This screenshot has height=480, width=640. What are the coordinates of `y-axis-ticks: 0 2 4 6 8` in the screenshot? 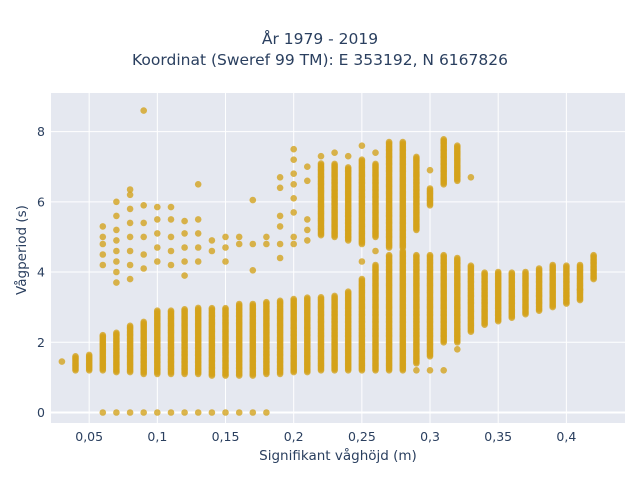 It's located at (41, 272).